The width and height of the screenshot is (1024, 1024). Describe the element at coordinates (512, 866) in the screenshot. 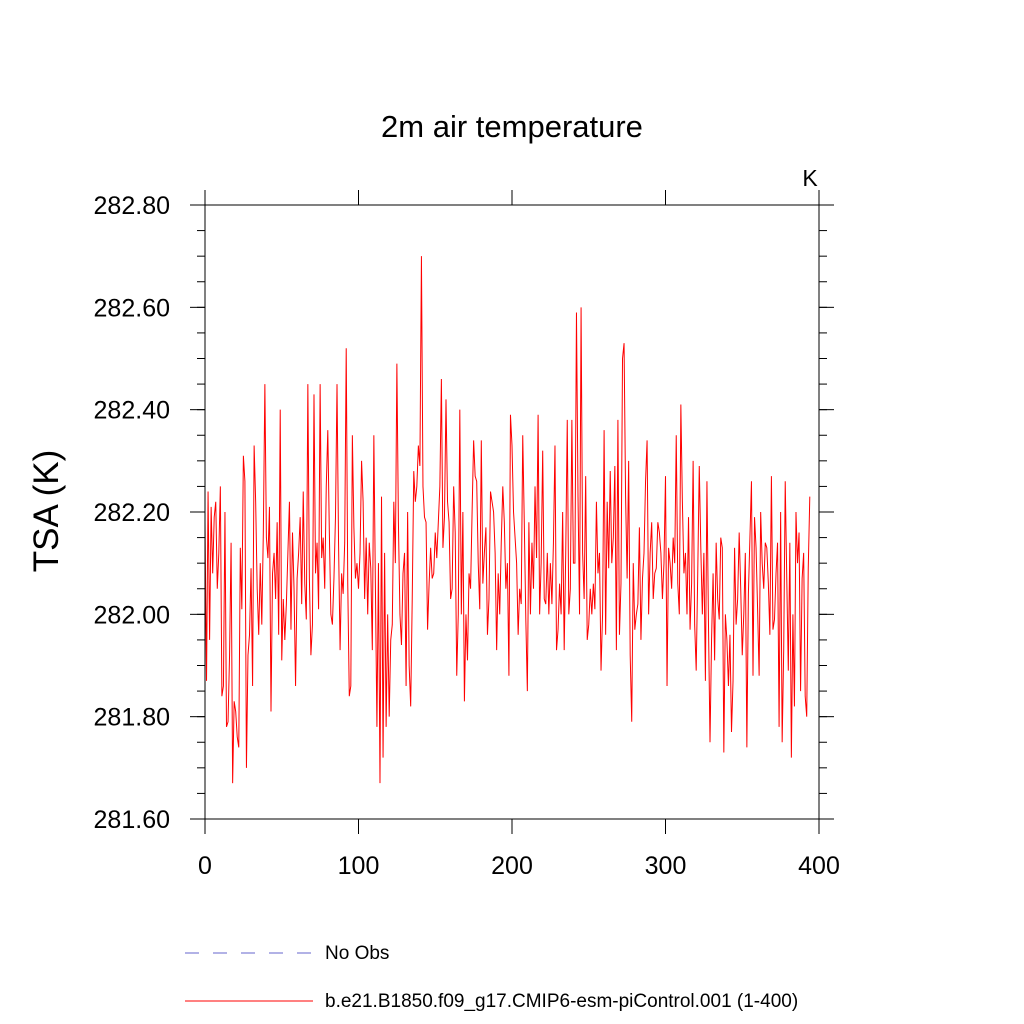

I see `x-tick-label: 200` at that location.